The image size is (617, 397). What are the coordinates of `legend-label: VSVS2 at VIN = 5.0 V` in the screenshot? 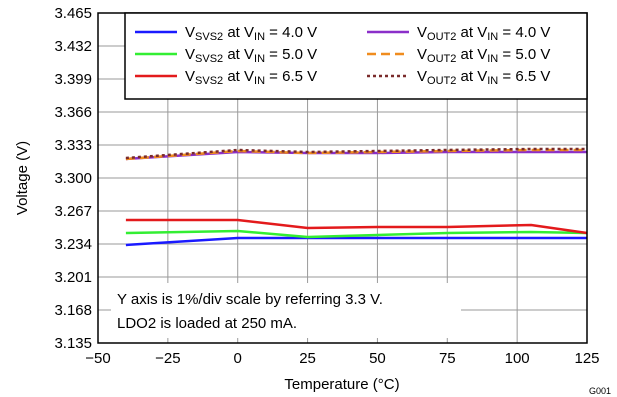 It's located at (251, 55).